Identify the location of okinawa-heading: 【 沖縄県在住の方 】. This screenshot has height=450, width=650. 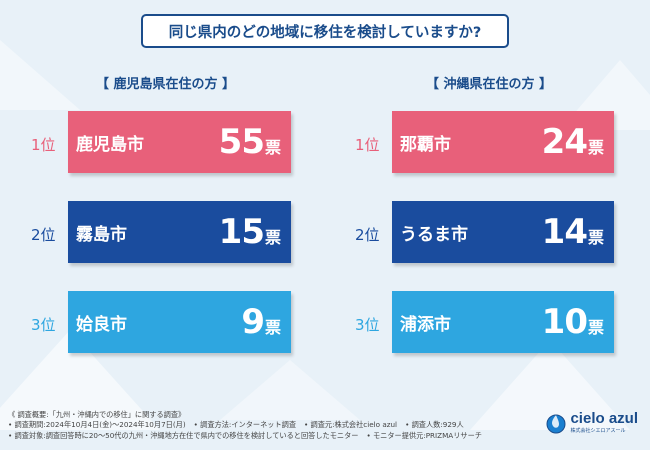
(489, 84).